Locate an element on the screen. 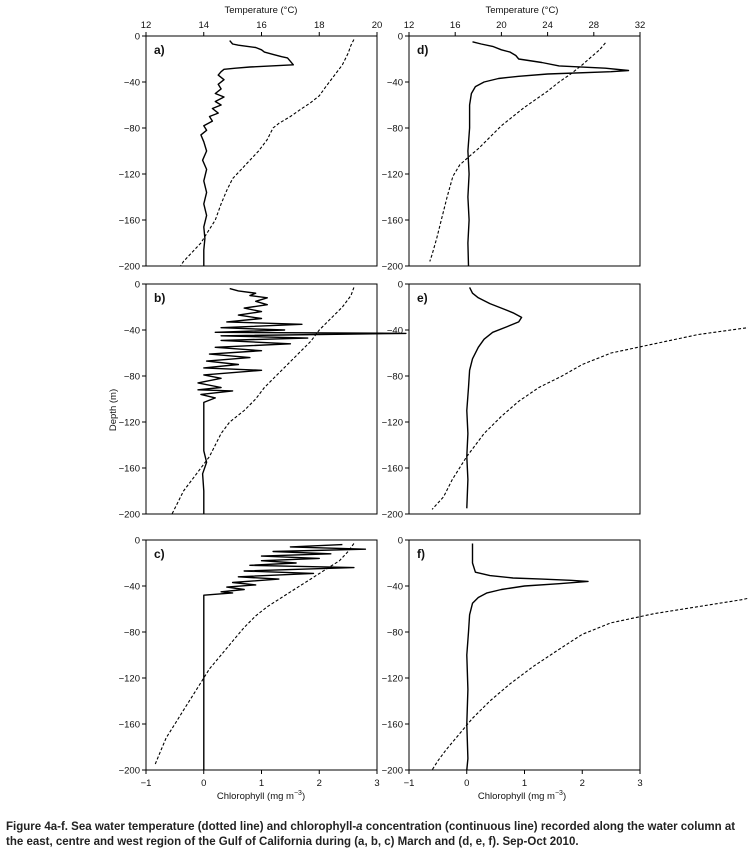 This screenshot has width=748, height=856. panel-c: 0 −40 −80 −120 −160 −200−1 0 1 2 3 c) is located at coordinates (249, 663).